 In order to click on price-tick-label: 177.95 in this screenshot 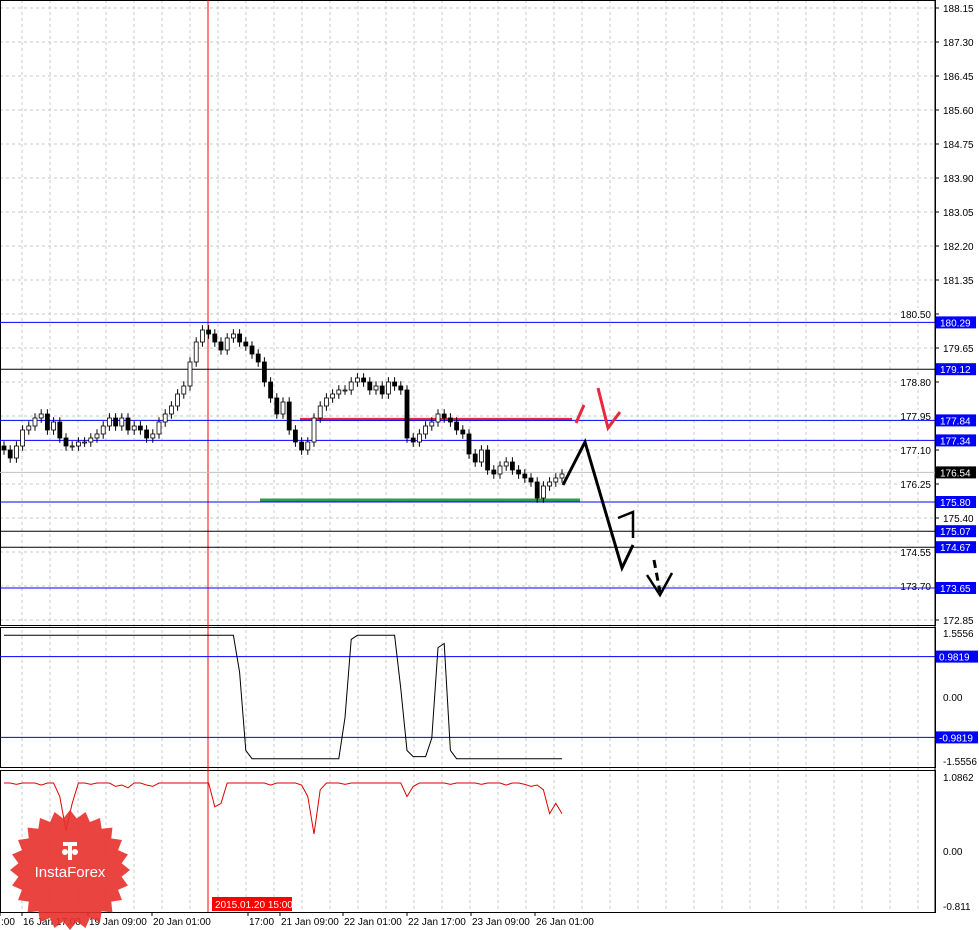, I will do `click(915, 417)`.